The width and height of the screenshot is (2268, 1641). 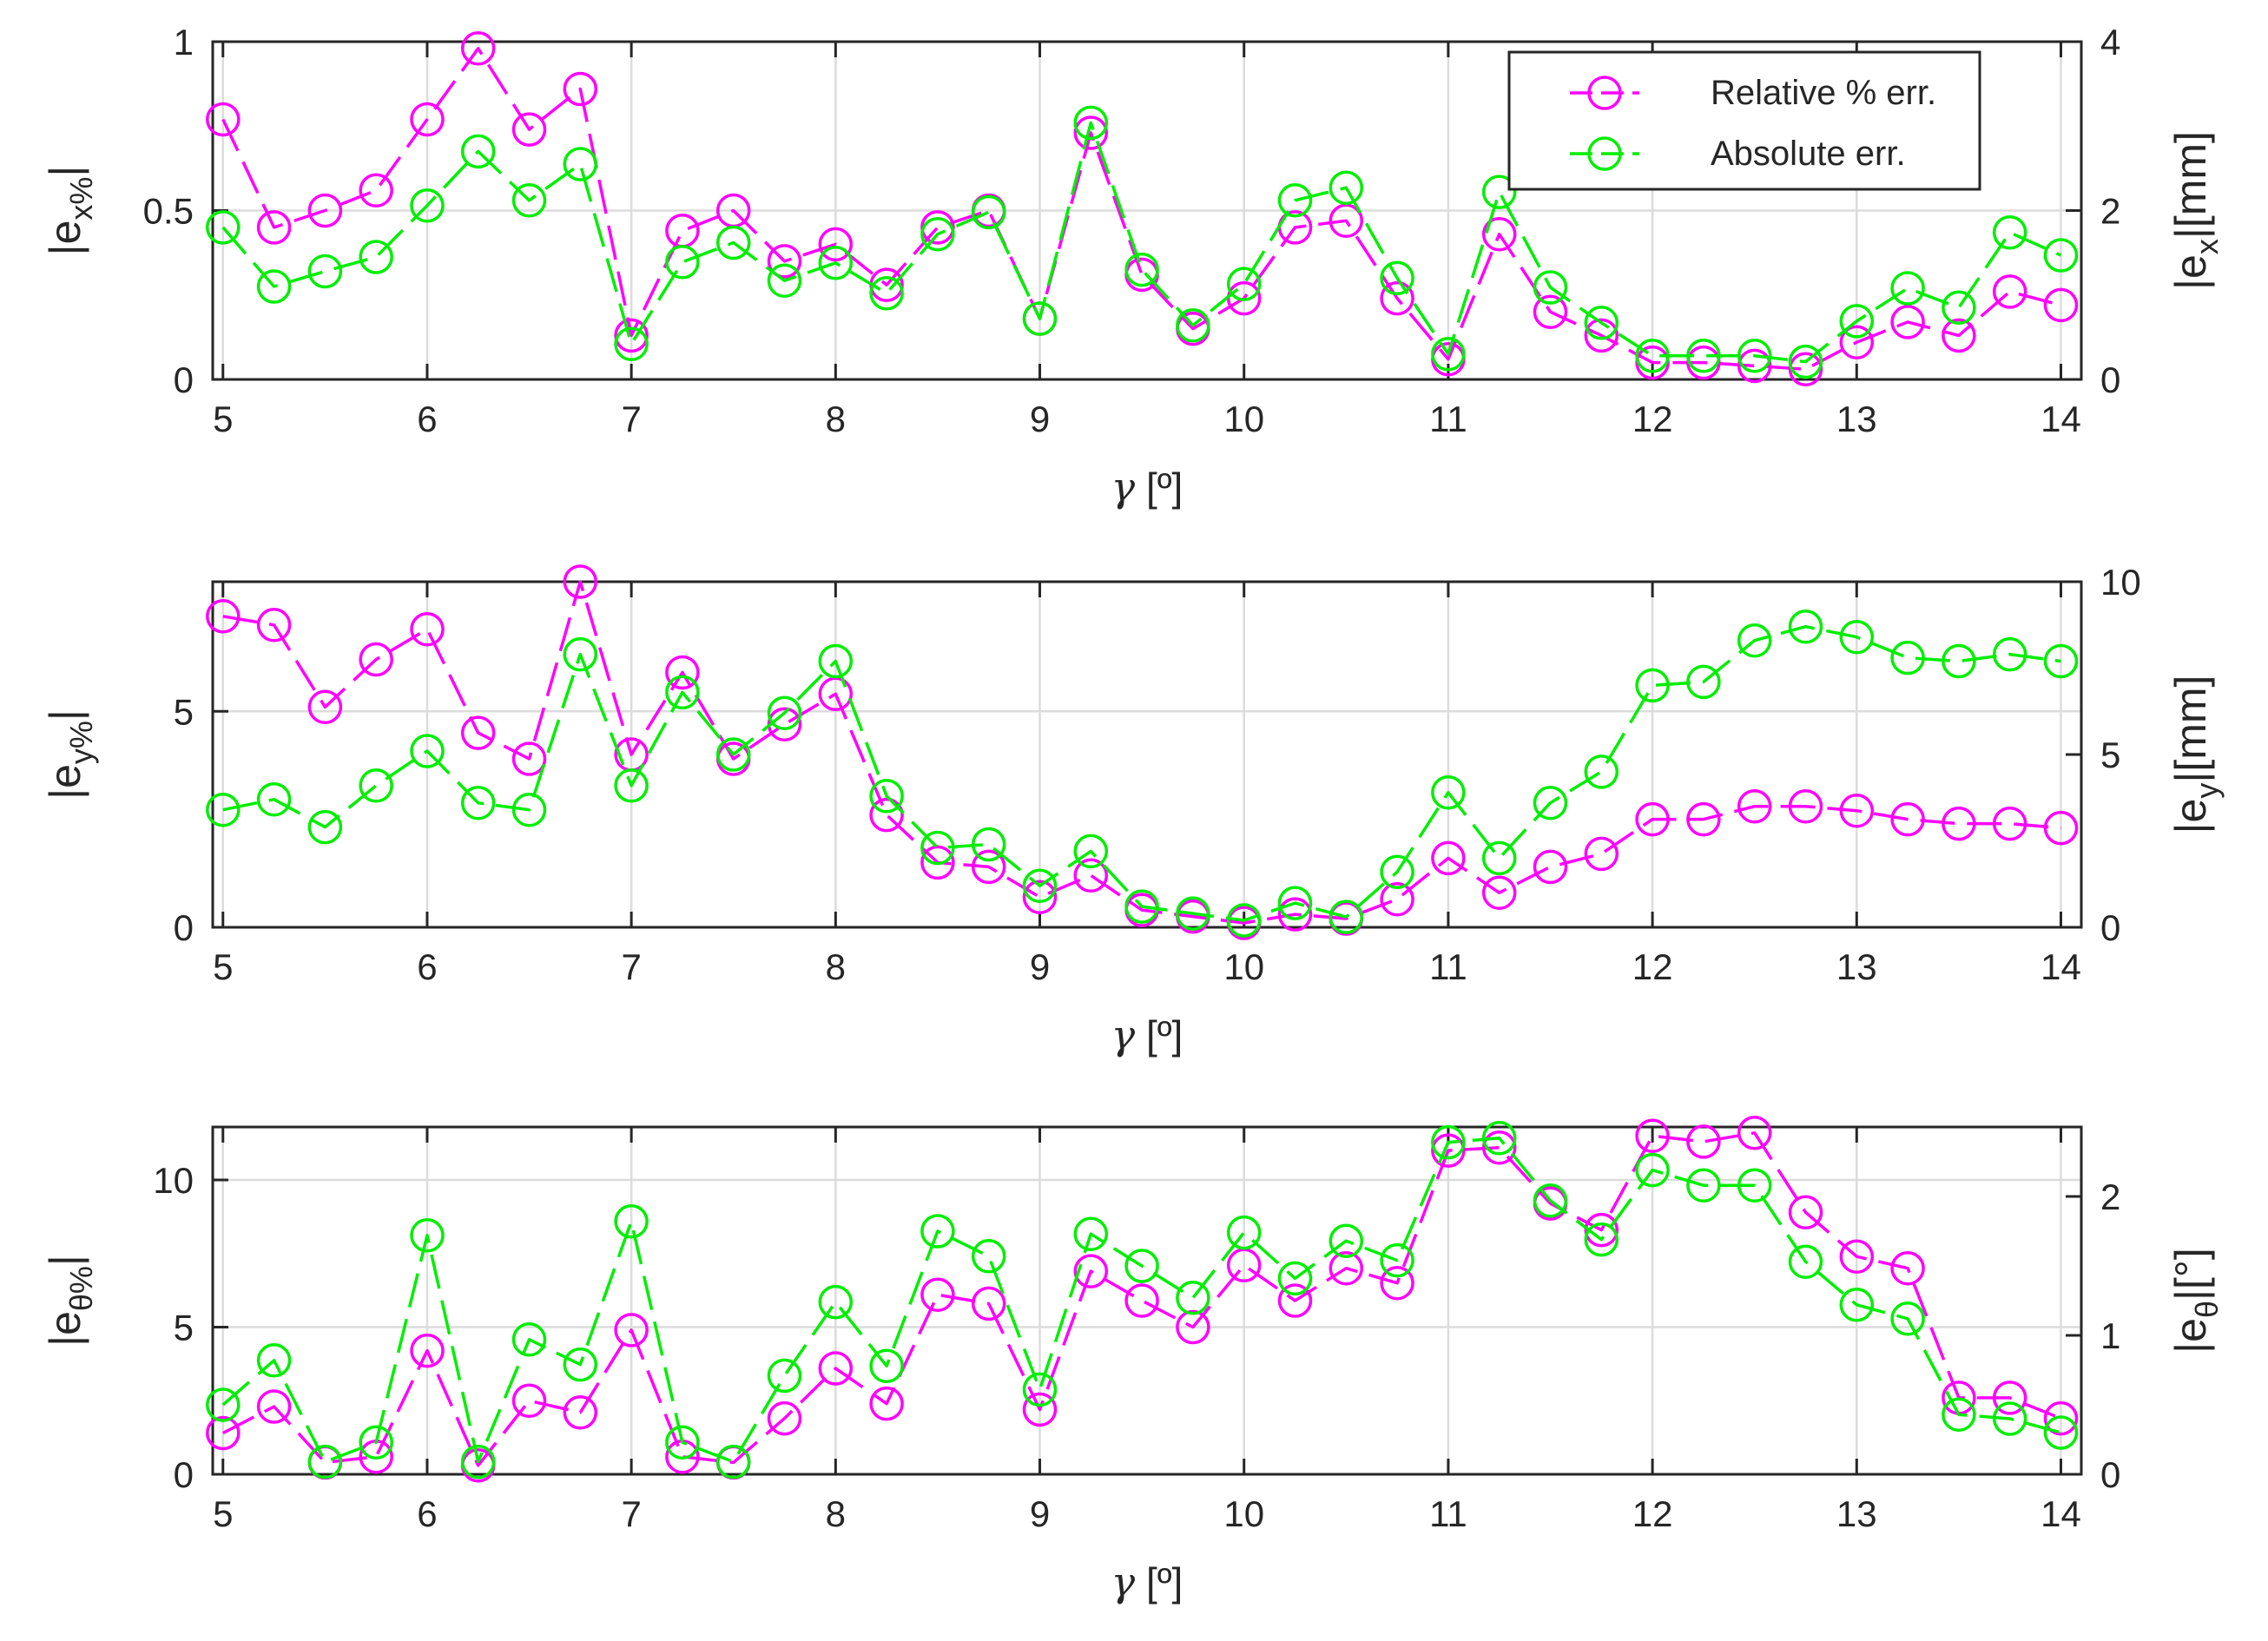 I want to click on legend-marker-relative, so click(x=1604, y=93).